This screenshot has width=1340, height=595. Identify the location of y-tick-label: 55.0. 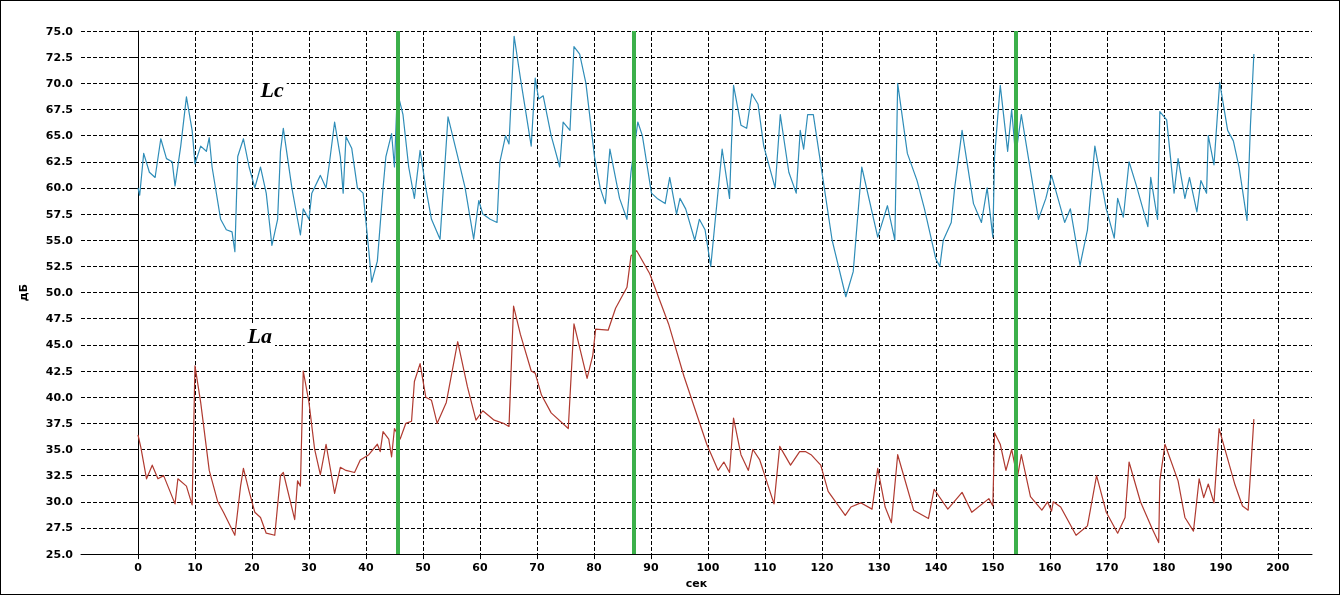
(59, 240).